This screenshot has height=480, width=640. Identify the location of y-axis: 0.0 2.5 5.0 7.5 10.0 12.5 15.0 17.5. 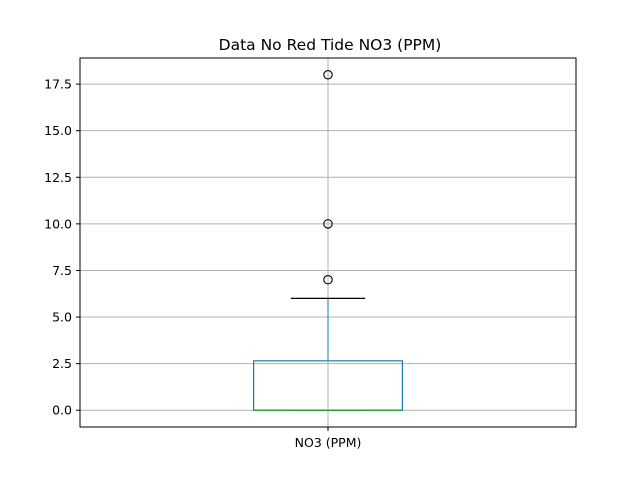
(62, 247).